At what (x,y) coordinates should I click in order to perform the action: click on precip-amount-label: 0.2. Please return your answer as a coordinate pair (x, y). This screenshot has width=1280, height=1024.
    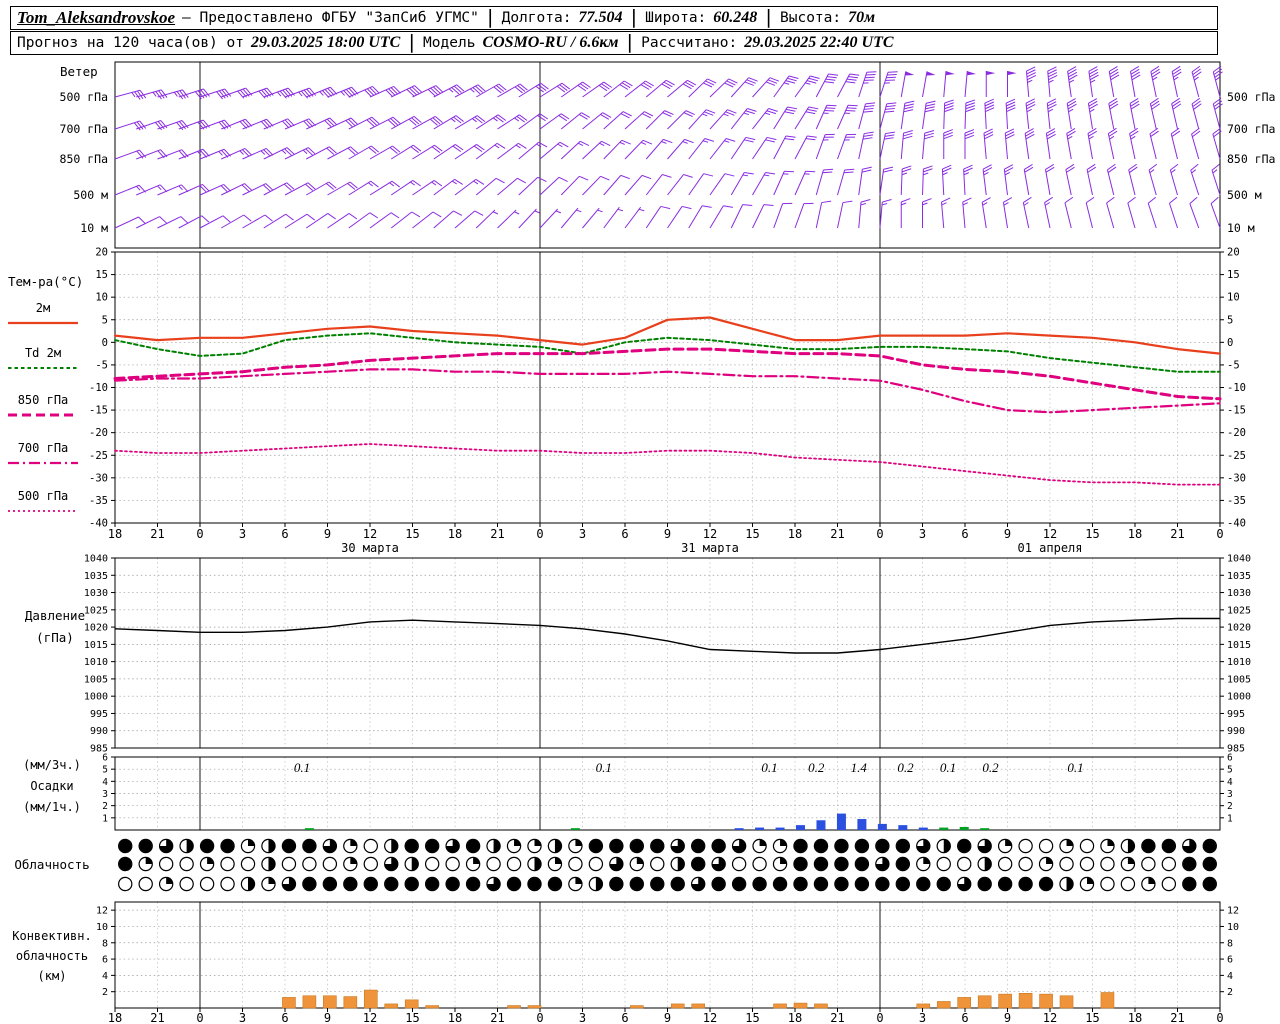
    Looking at the image, I should click on (905, 767).